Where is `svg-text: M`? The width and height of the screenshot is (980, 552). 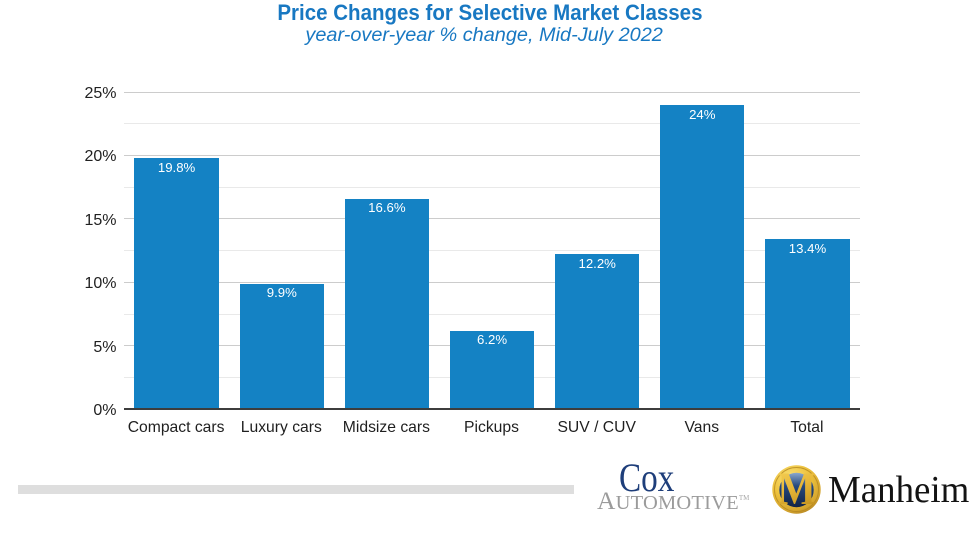
svg-text: M is located at coordinates (796, 489).